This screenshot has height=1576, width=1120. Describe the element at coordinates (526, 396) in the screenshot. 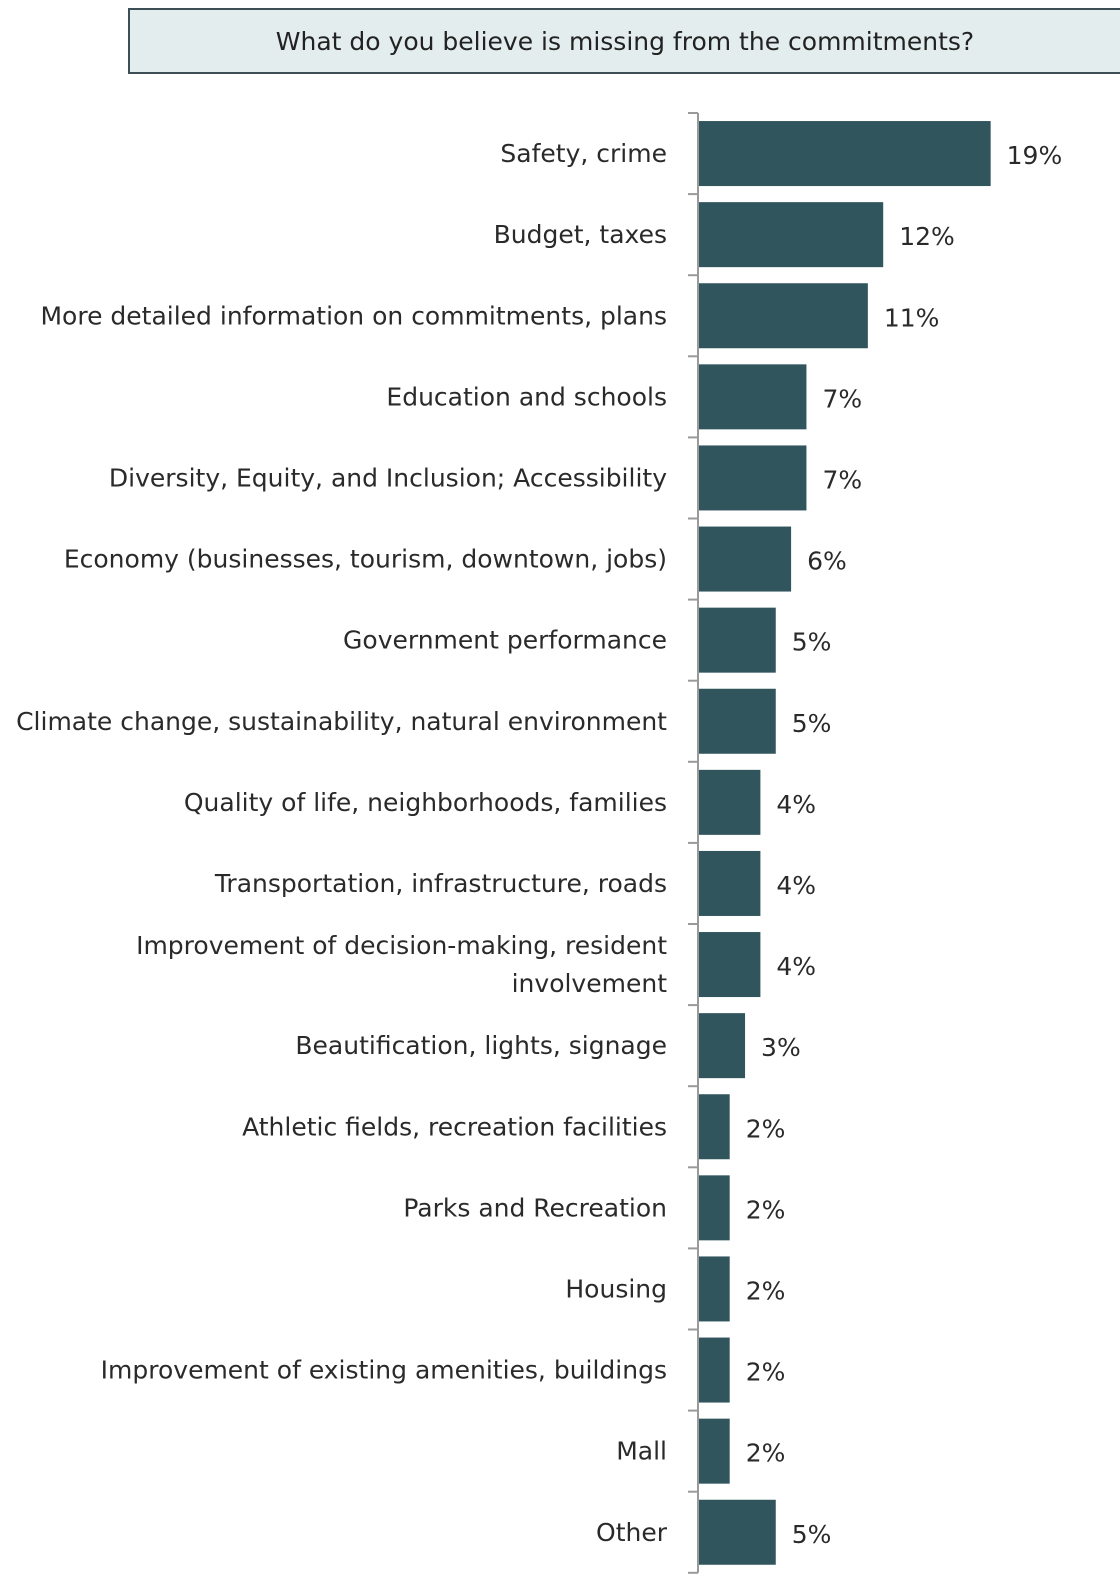

I see `category-label: Education and schools` at that location.